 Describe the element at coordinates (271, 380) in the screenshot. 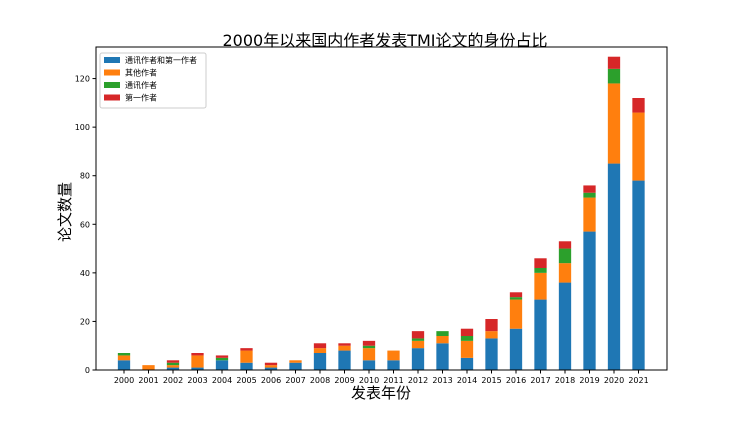

I see `x-tick-label: 2006` at that location.